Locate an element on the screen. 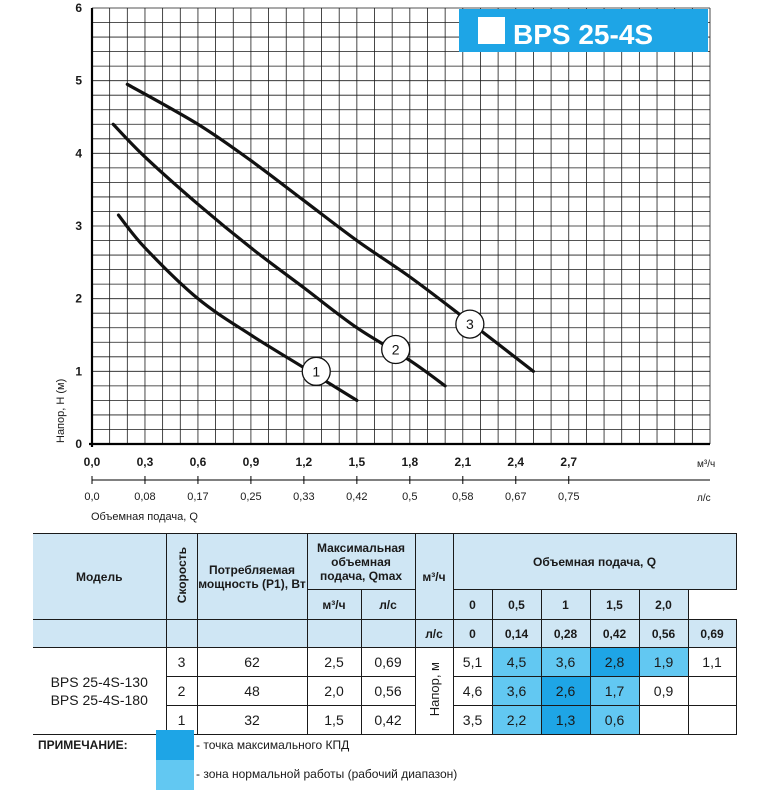  header-blank-speed is located at coordinates (181, 633).